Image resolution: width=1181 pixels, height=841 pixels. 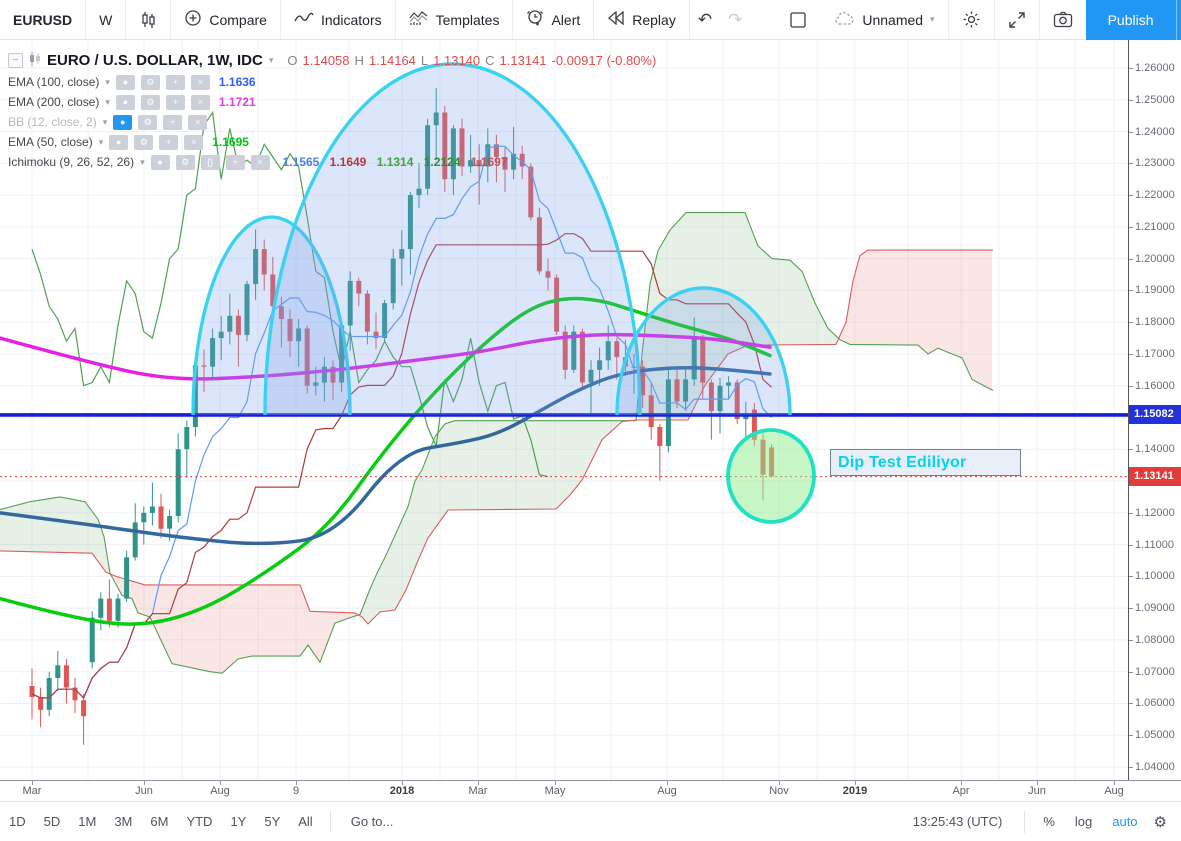 What do you see at coordinates (1155, 386) in the screenshot?
I see `price-tick-label: 1.16000` at bounding box center [1155, 386].